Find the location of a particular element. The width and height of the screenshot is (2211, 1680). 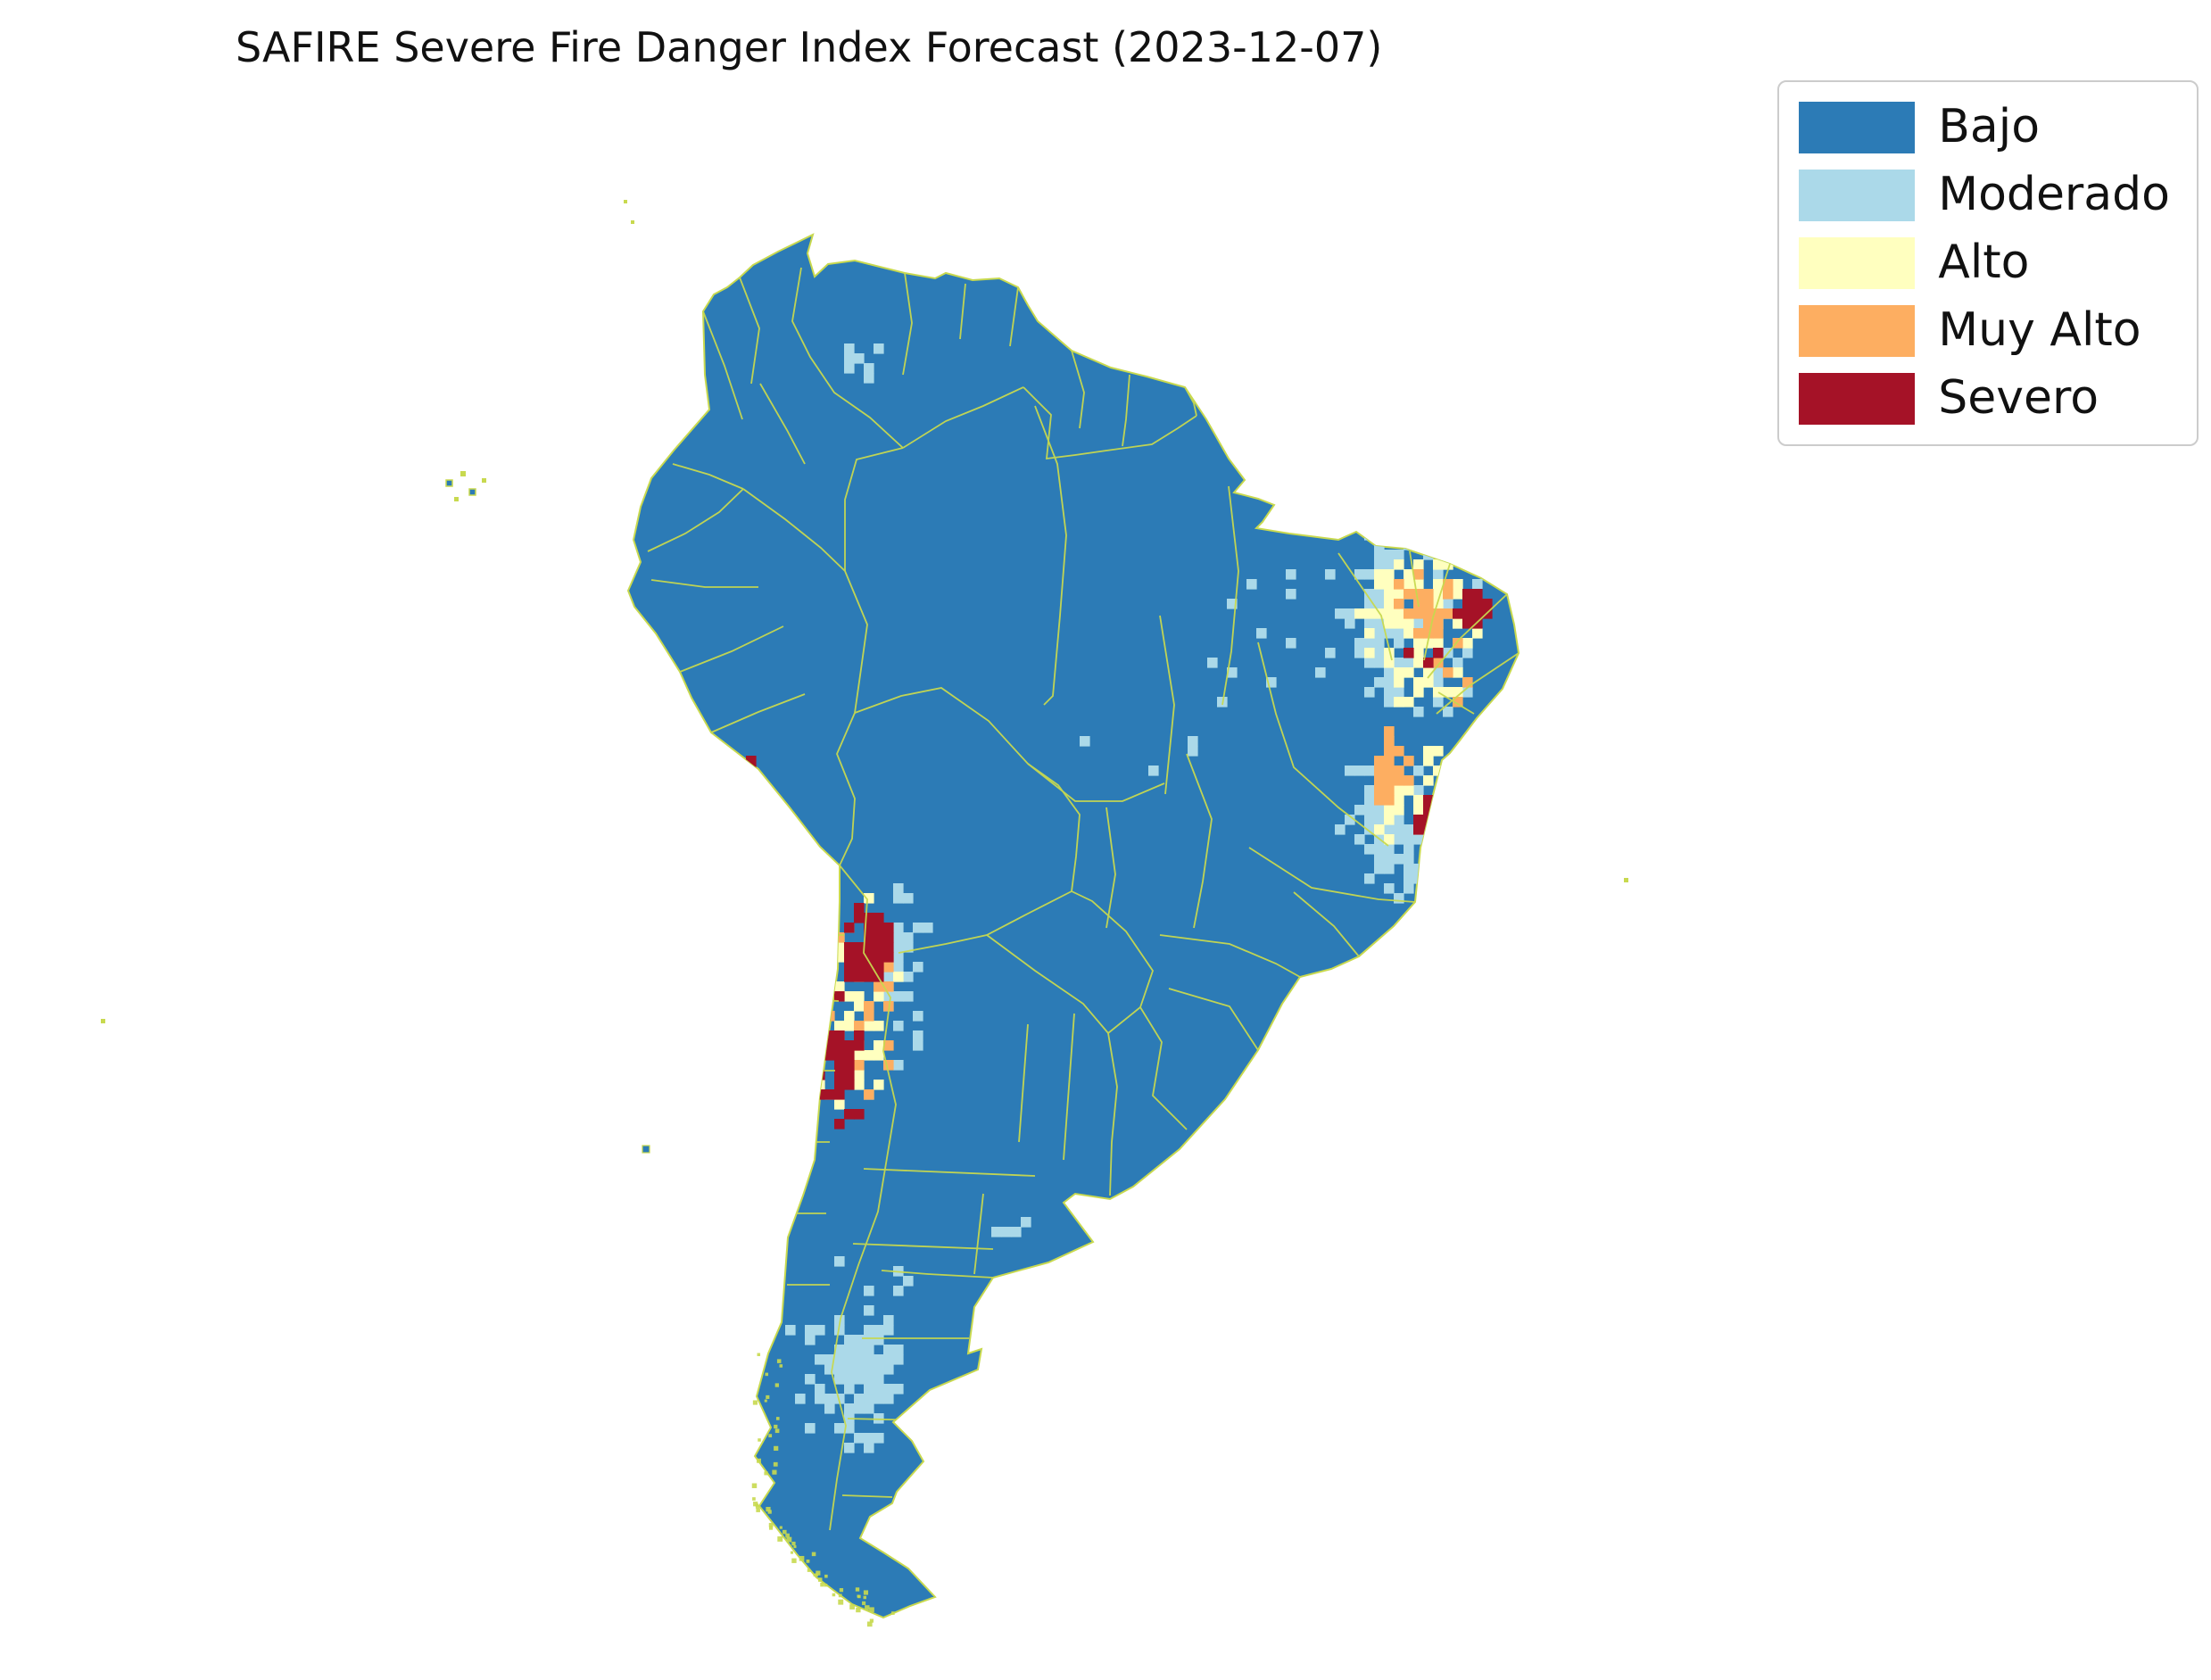

legend-swatch is located at coordinates (1857, 399).